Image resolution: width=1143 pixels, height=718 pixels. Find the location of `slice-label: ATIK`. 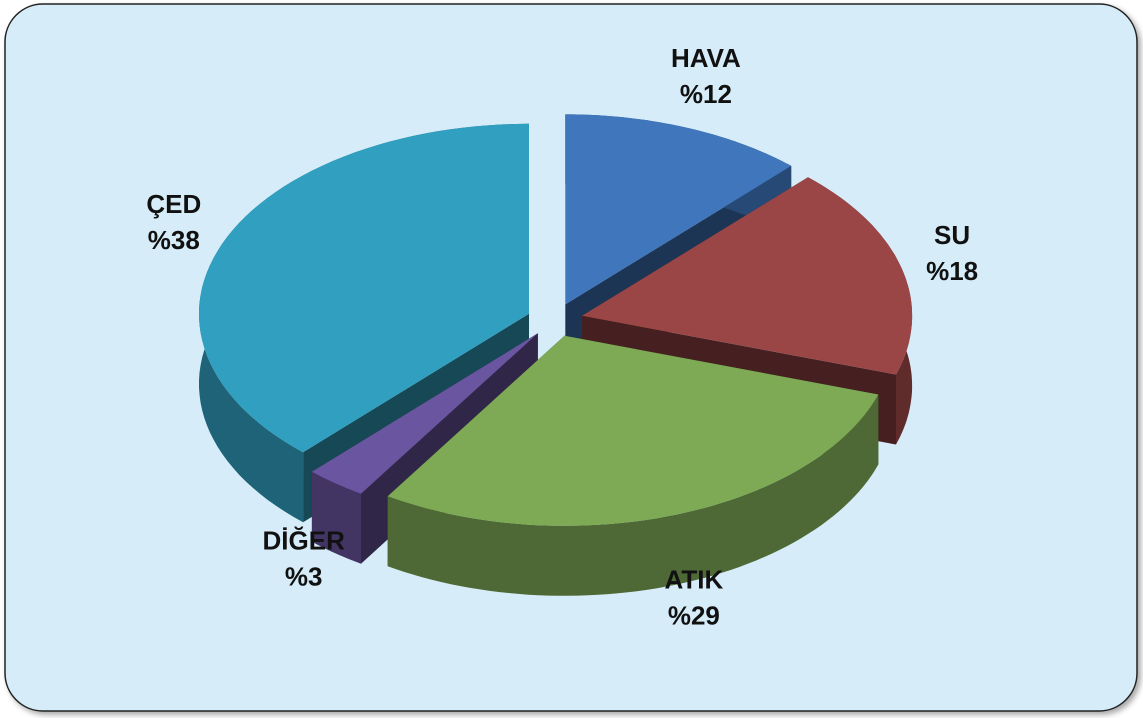

slice-label: ATIK is located at coordinates (694, 580).